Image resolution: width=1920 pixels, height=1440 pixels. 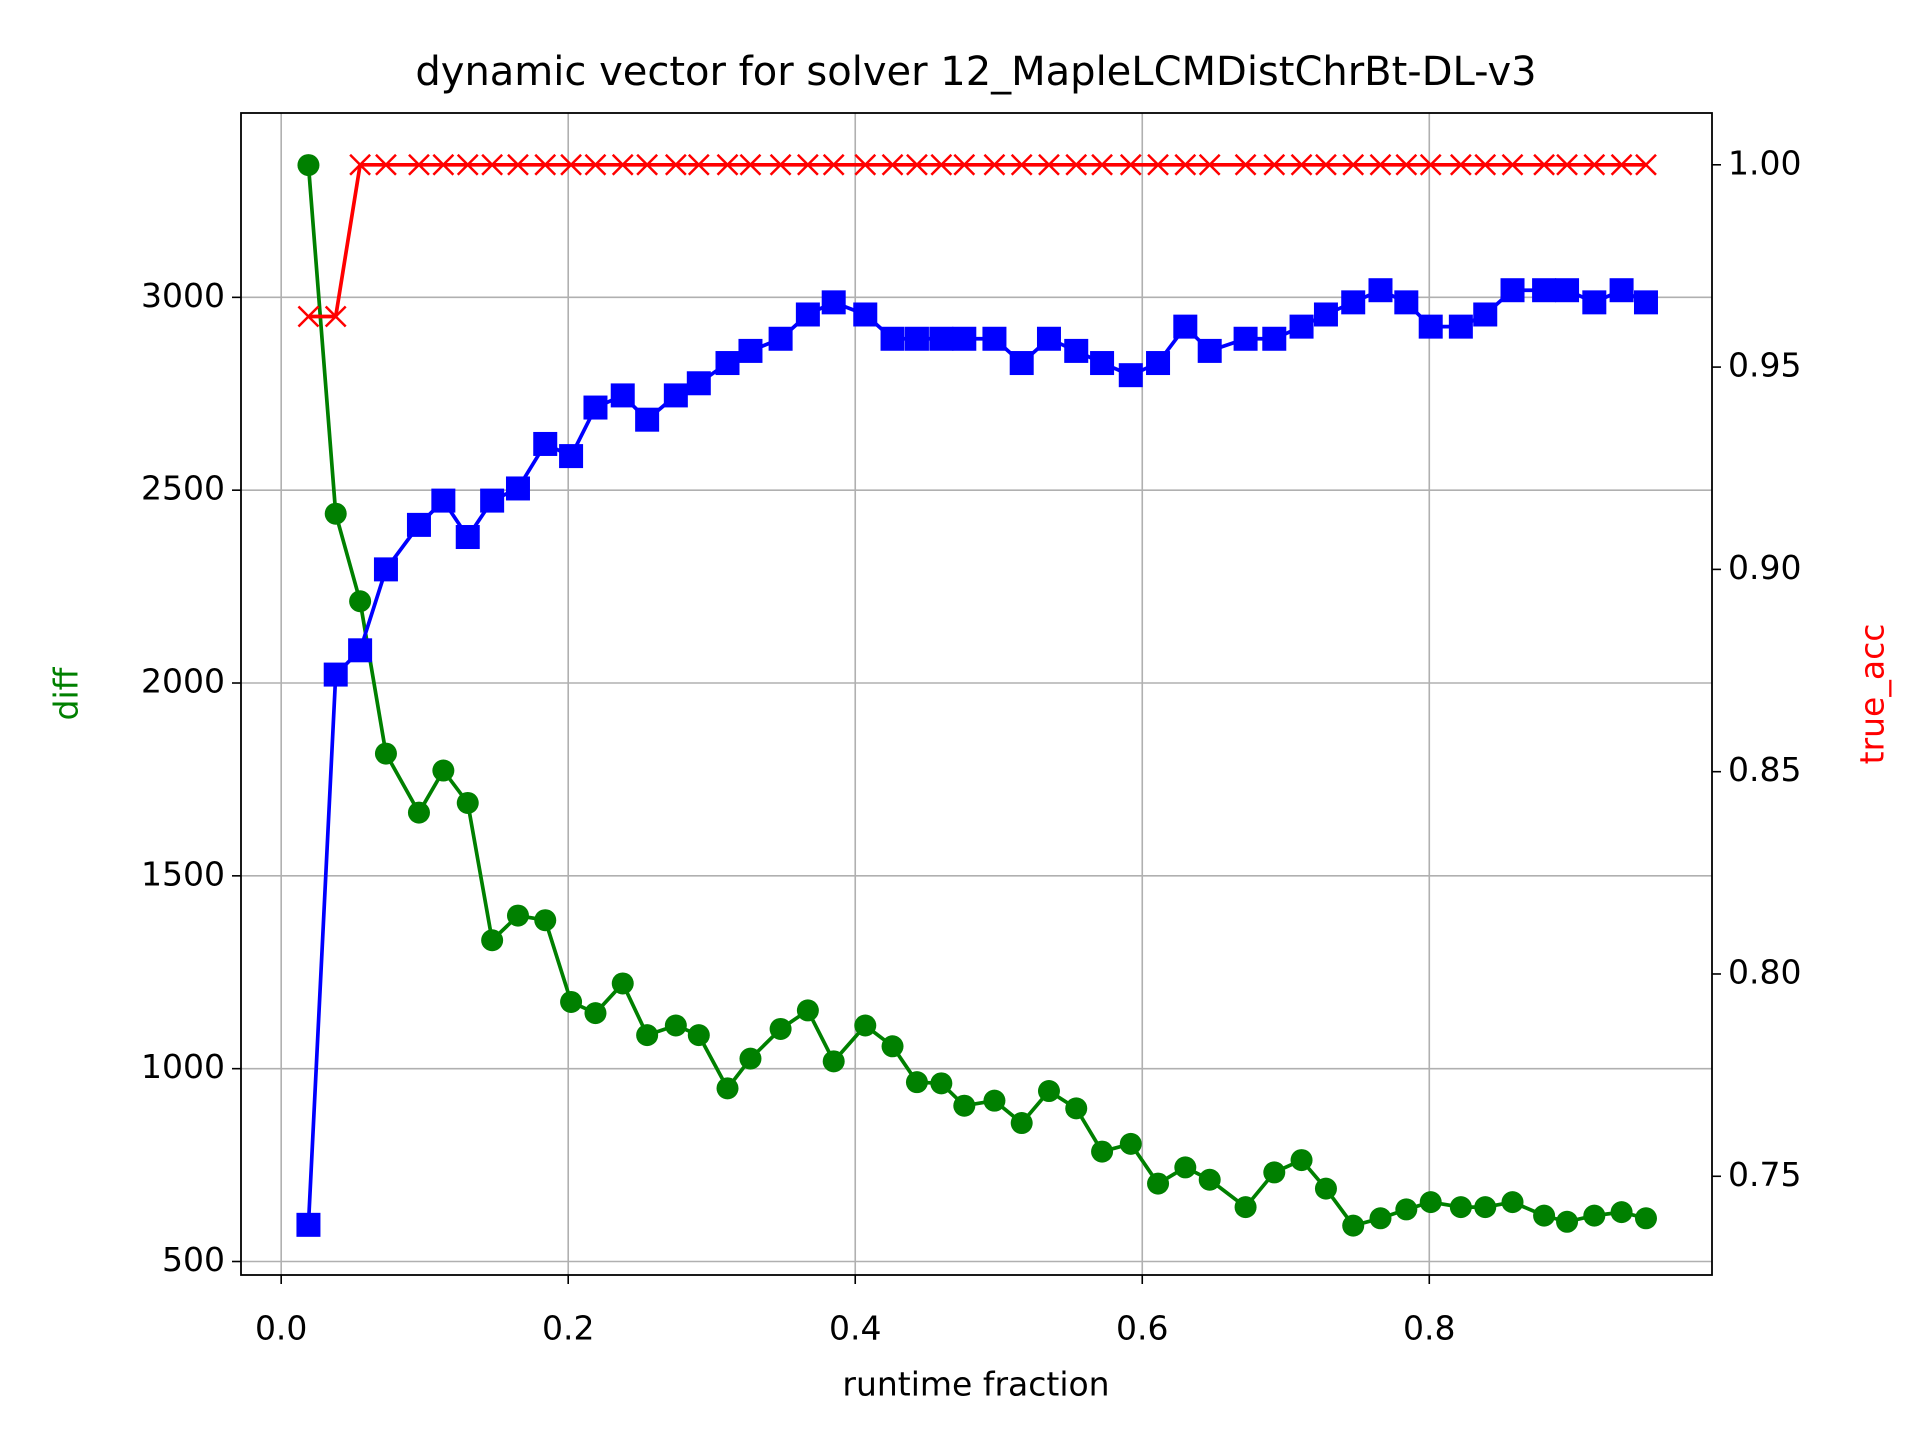 What do you see at coordinates (855, 1328) in the screenshot?
I see `x-tick-label: 0.4` at bounding box center [855, 1328].